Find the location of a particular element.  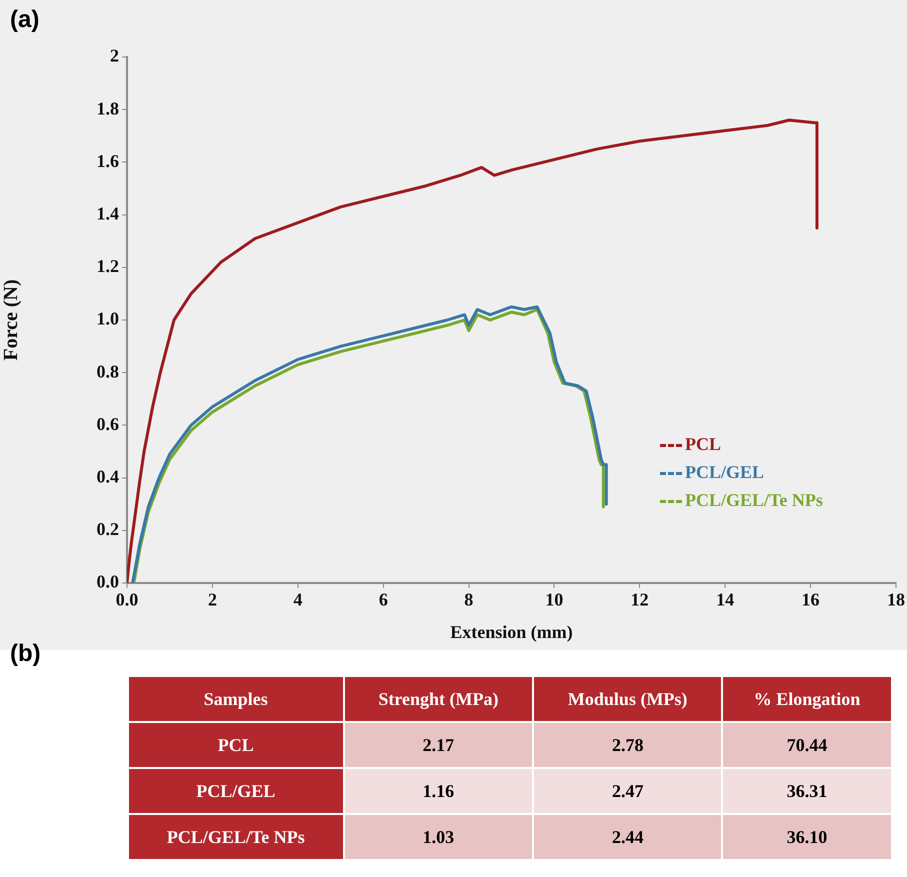

text: 36.10 is located at coordinates (807, 836).